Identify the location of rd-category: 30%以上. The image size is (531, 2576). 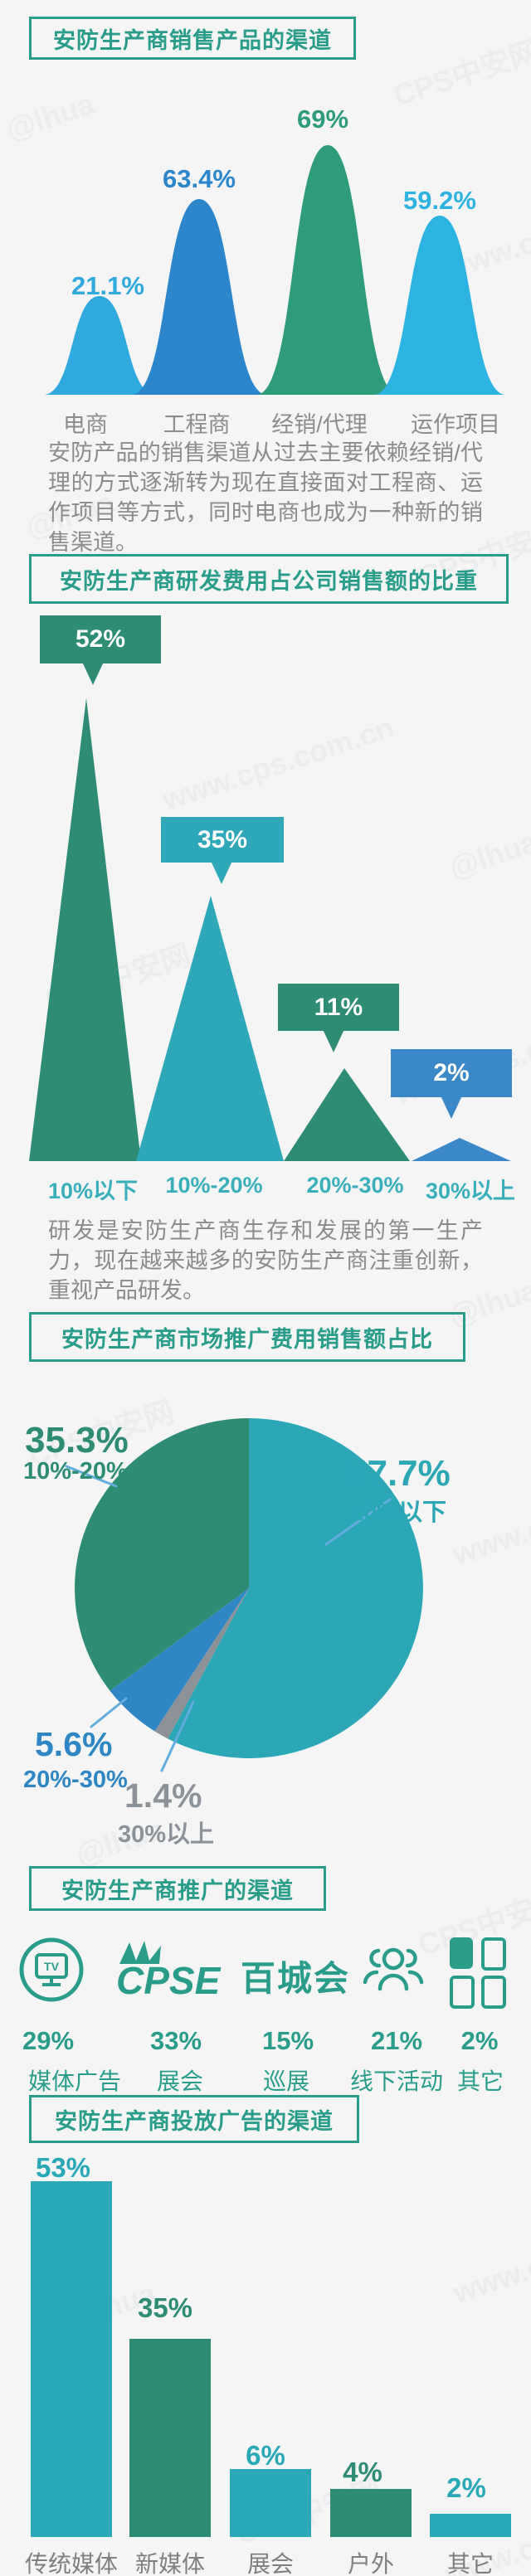
(470, 1191).